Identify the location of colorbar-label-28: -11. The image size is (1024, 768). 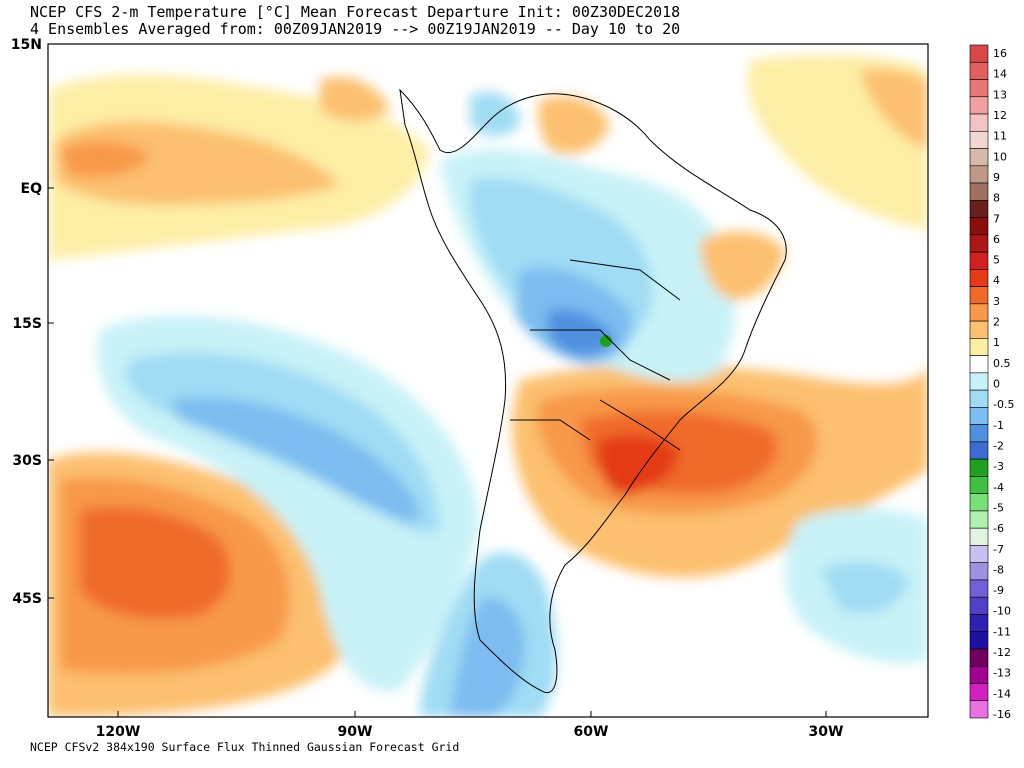
(1002, 631).